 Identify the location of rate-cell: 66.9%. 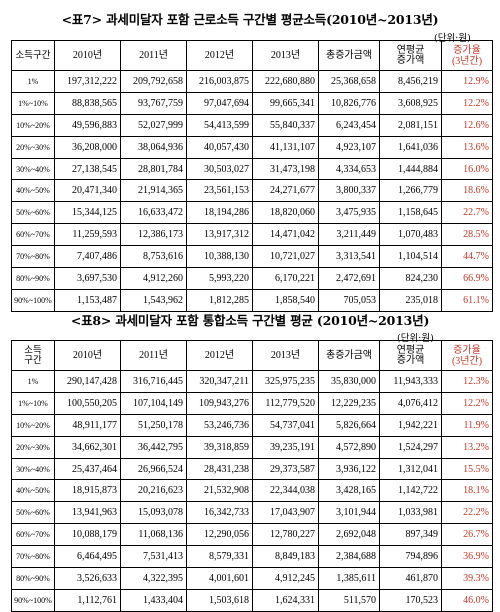
(467, 278).